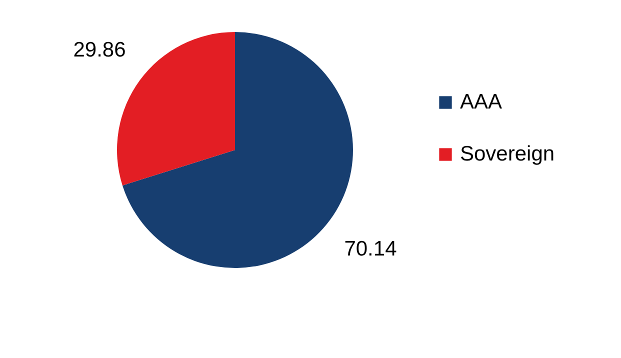 The image size is (621, 358). What do you see at coordinates (507, 154) in the screenshot?
I see `legend-label: Sovereign` at bounding box center [507, 154].